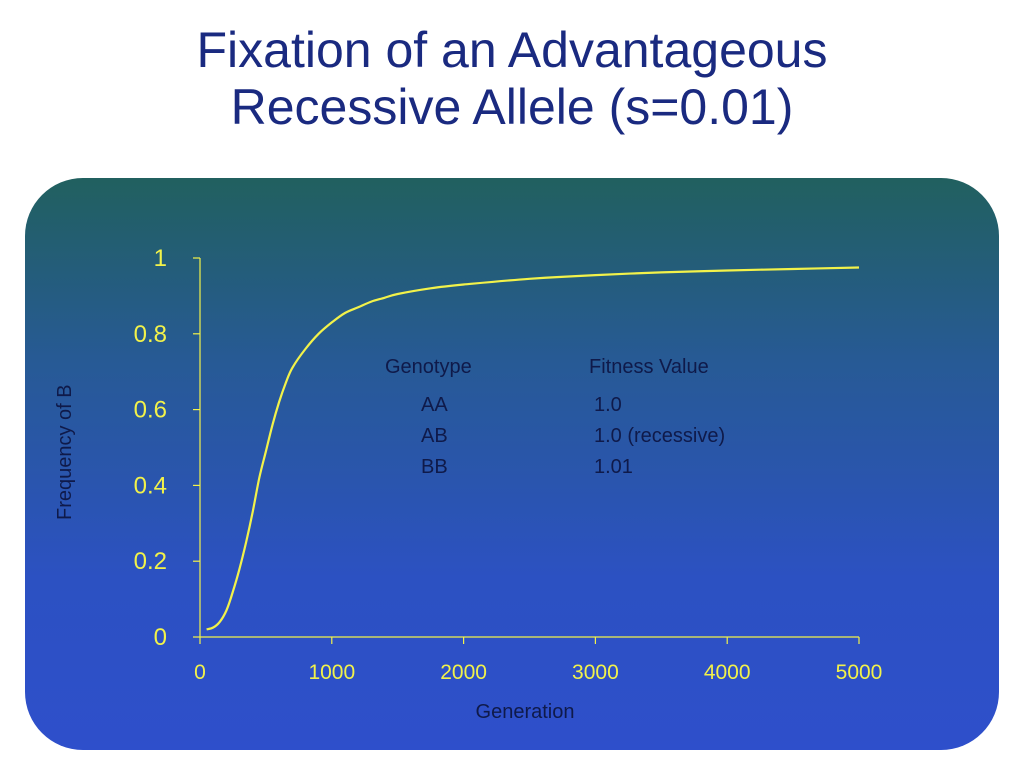  What do you see at coordinates (608, 405) in the screenshot?
I see `fitness-aa: 1.0` at bounding box center [608, 405].